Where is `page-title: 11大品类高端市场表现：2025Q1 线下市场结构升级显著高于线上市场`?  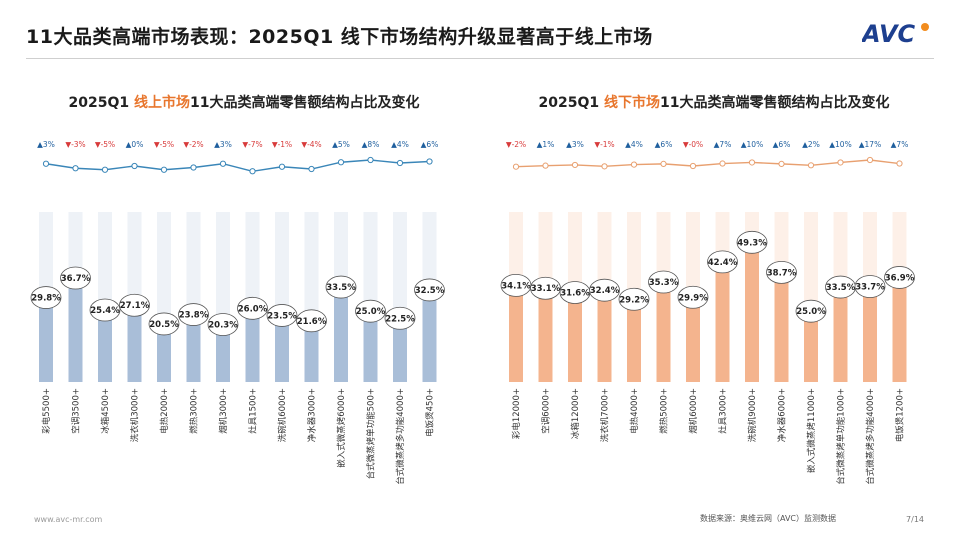 page-title: 11大品类高端市场表现：2025Q1 线下市场结构升级显著高于线上市场 is located at coordinates (339, 37).